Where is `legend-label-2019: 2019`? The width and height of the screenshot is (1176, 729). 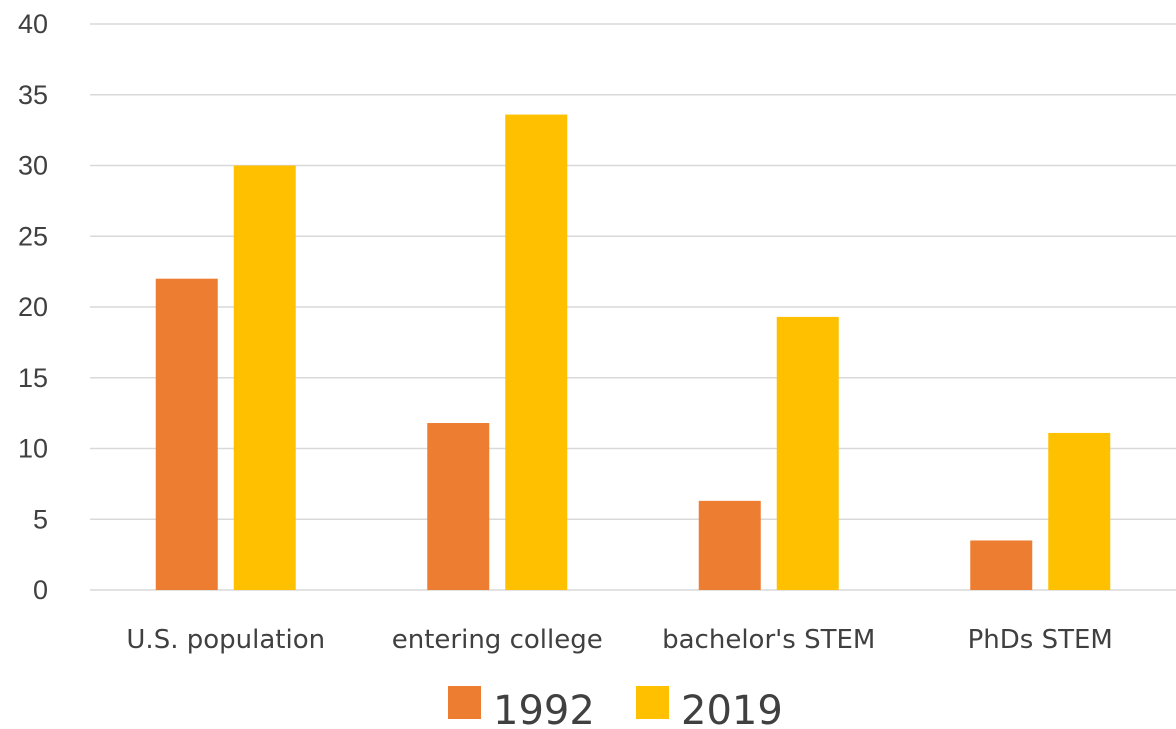 legend-label-2019: 2019 is located at coordinates (732, 708).